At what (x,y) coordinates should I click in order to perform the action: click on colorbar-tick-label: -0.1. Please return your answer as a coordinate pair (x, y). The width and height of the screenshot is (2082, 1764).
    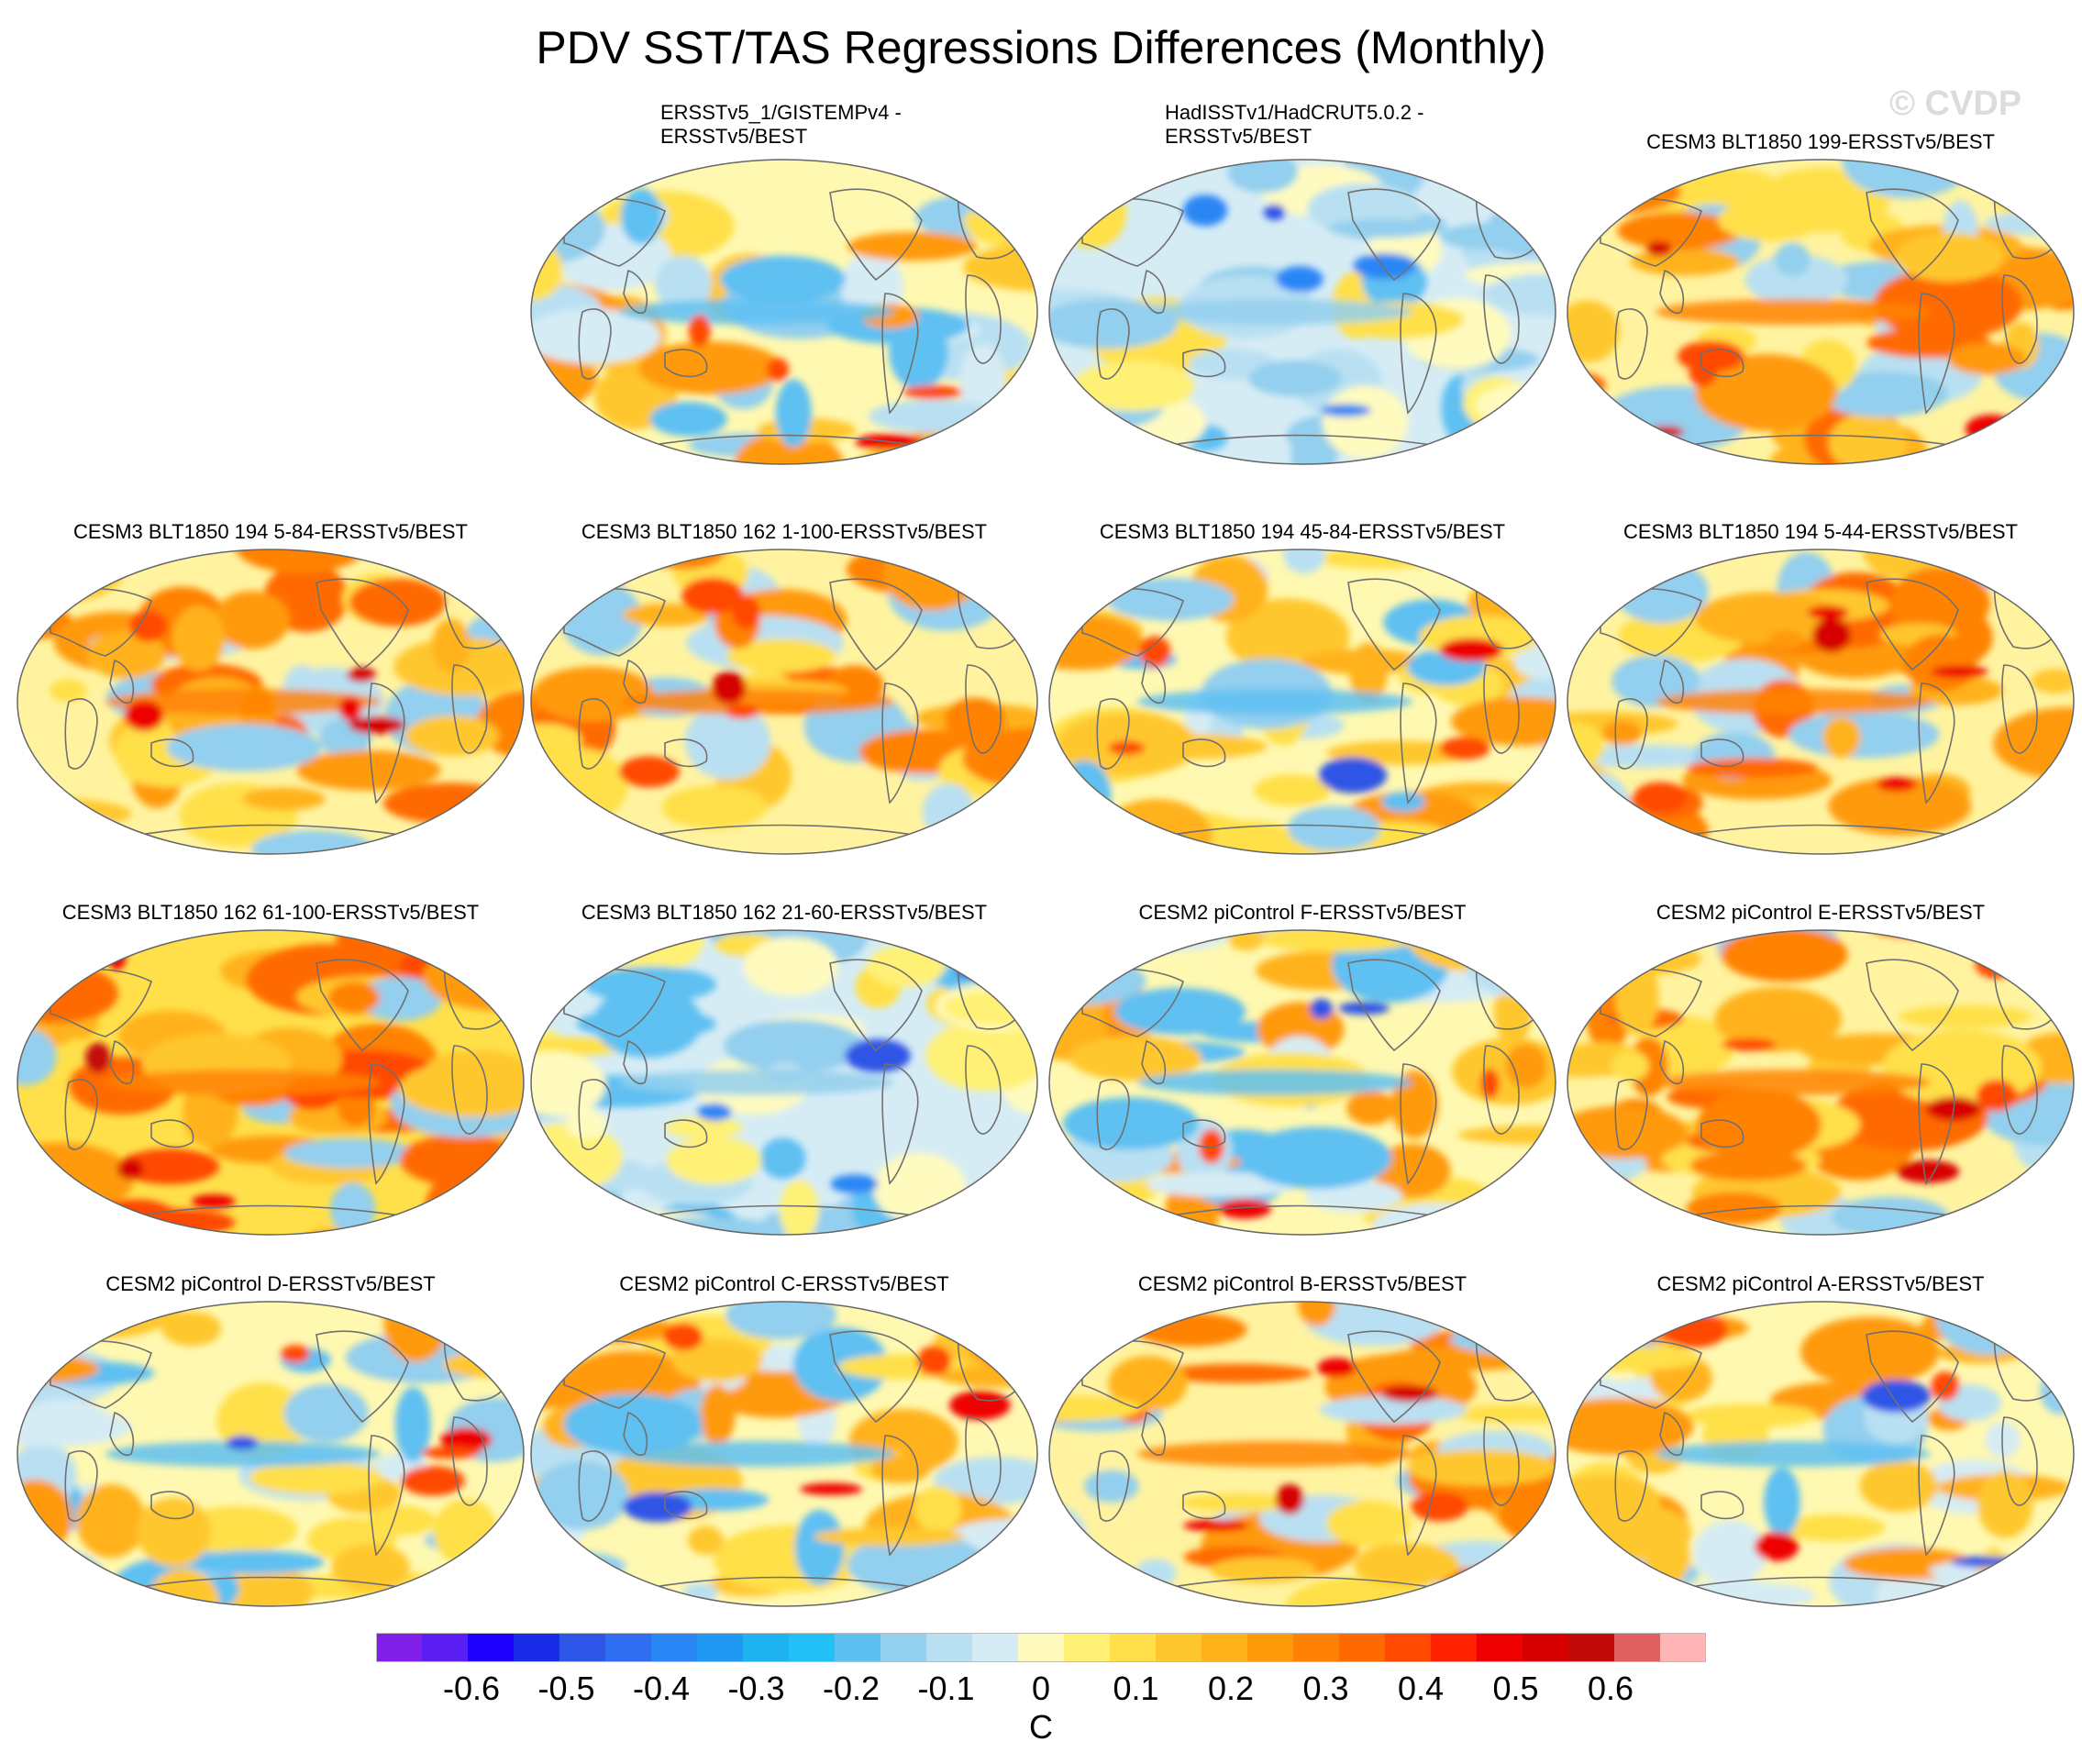
    Looking at the image, I should click on (946, 1688).